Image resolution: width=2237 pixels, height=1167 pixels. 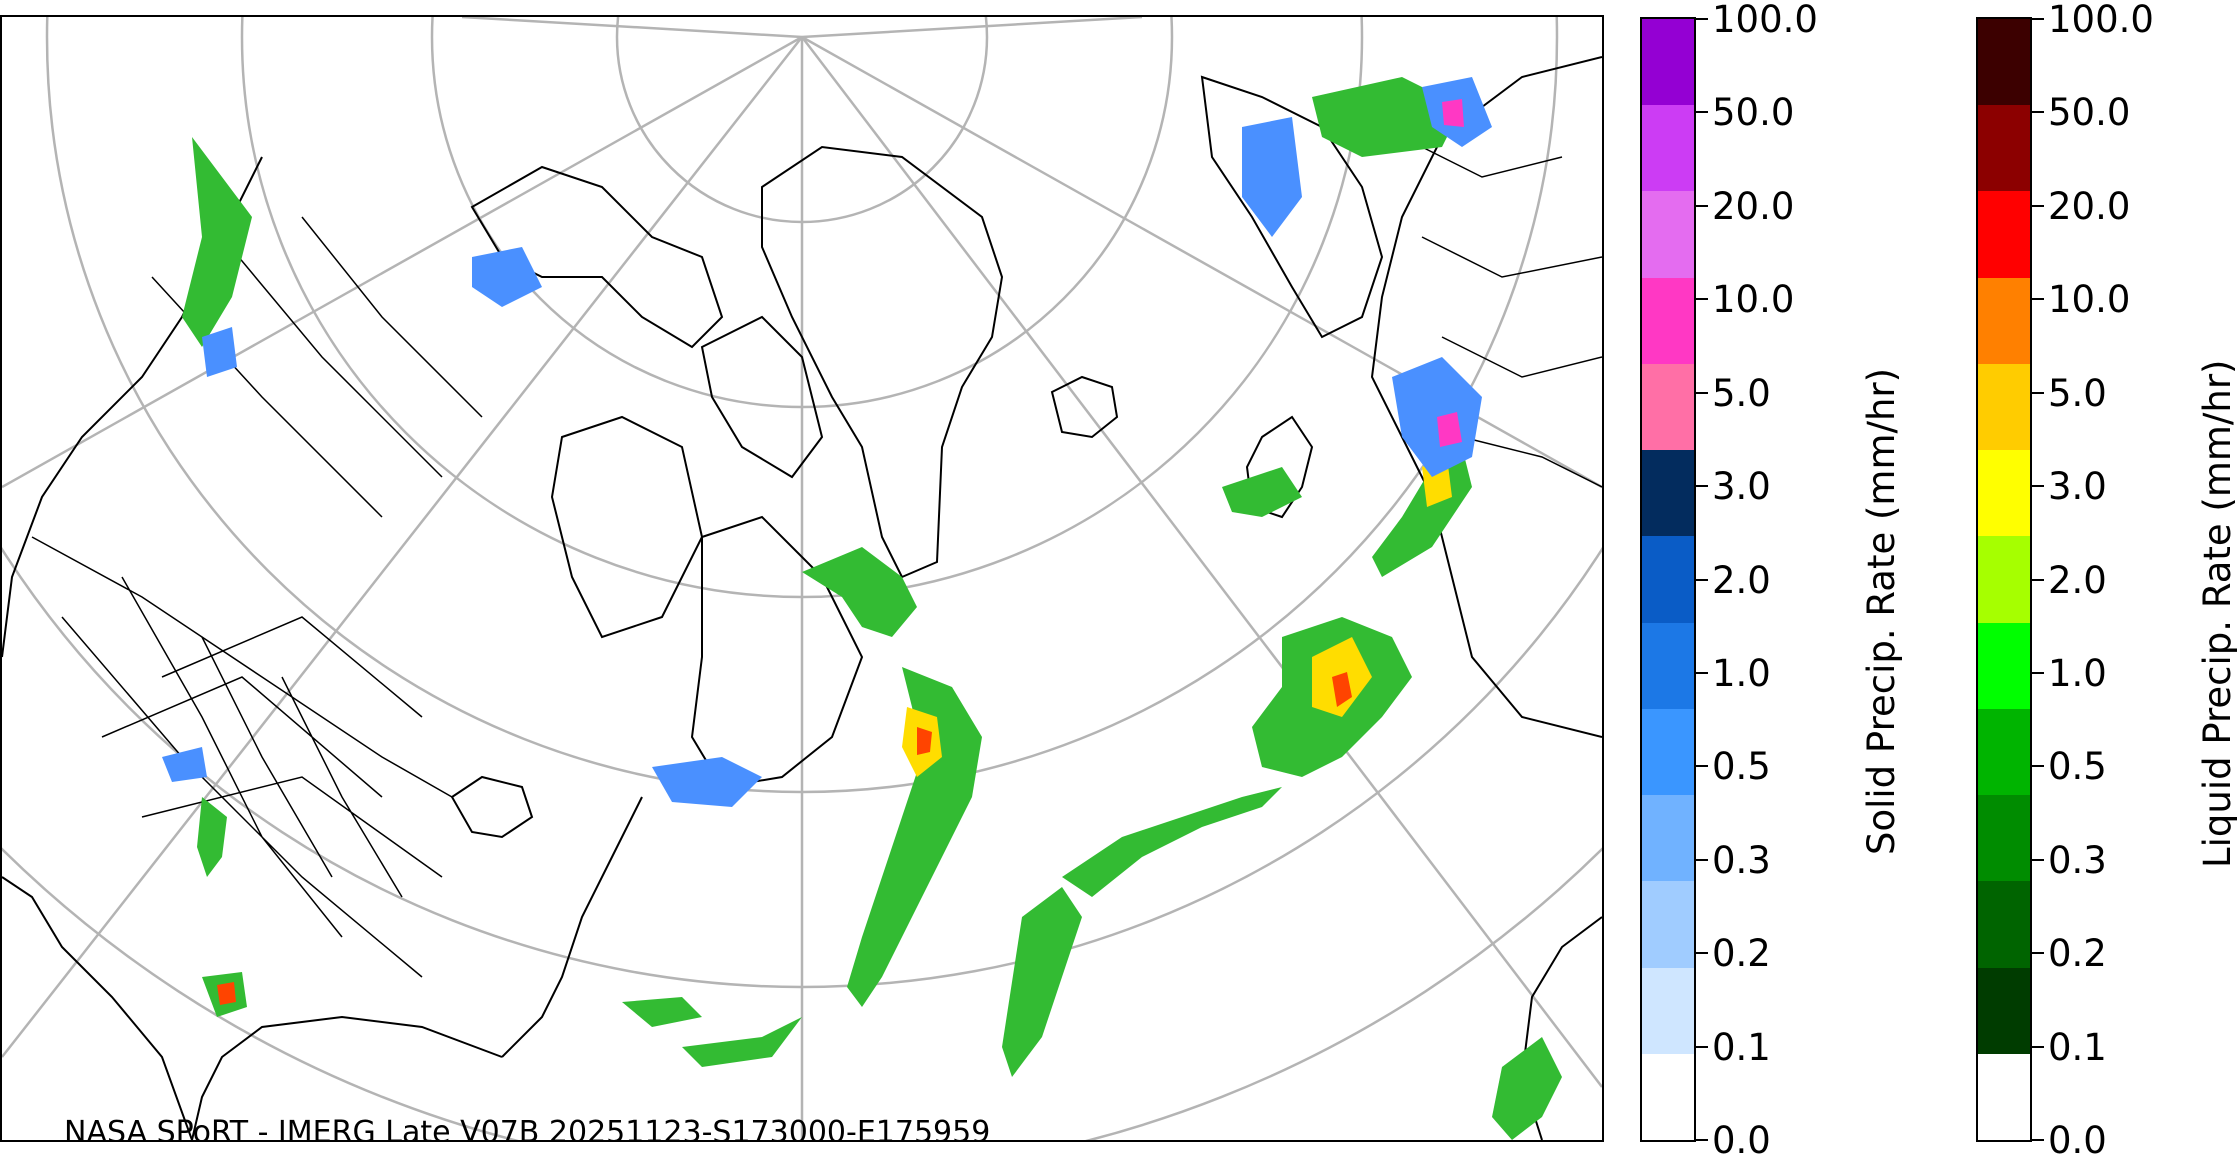 I want to click on hudson-bay, so click(x=627, y=527).